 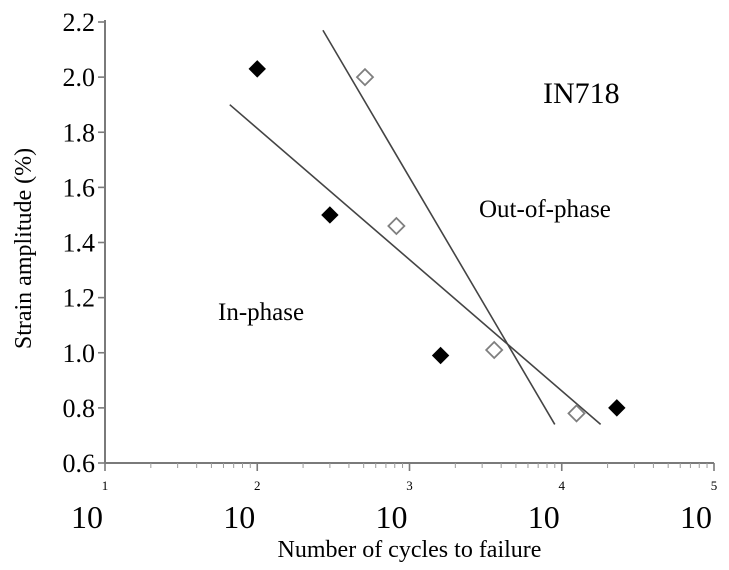 What do you see at coordinates (79, 298) in the screenshot?
I see `y-tick-label: 1.2` at bounding box center [79, 298].